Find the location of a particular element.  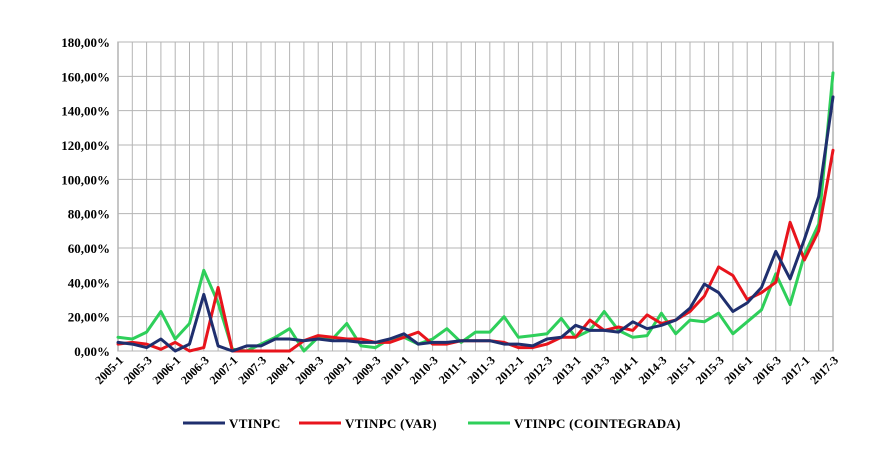

x-tick-label: 2011-3 is located at coordinates (480, 369).